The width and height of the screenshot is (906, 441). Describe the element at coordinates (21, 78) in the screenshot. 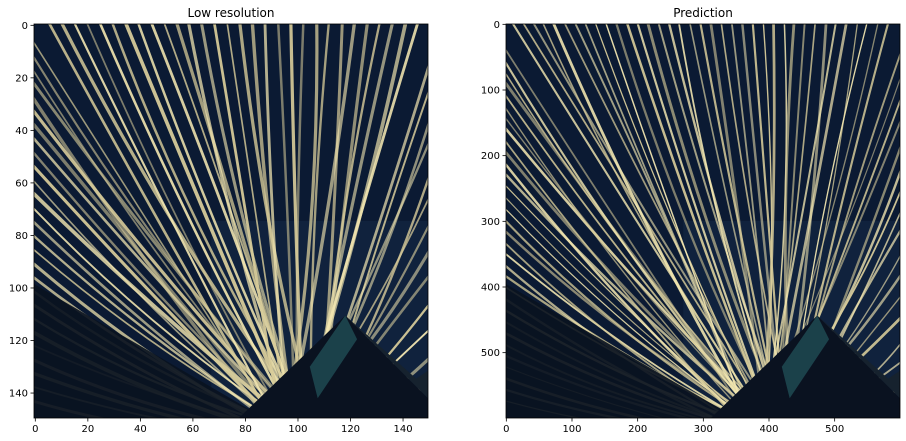

I see `y-tick-label: 20` at that location.